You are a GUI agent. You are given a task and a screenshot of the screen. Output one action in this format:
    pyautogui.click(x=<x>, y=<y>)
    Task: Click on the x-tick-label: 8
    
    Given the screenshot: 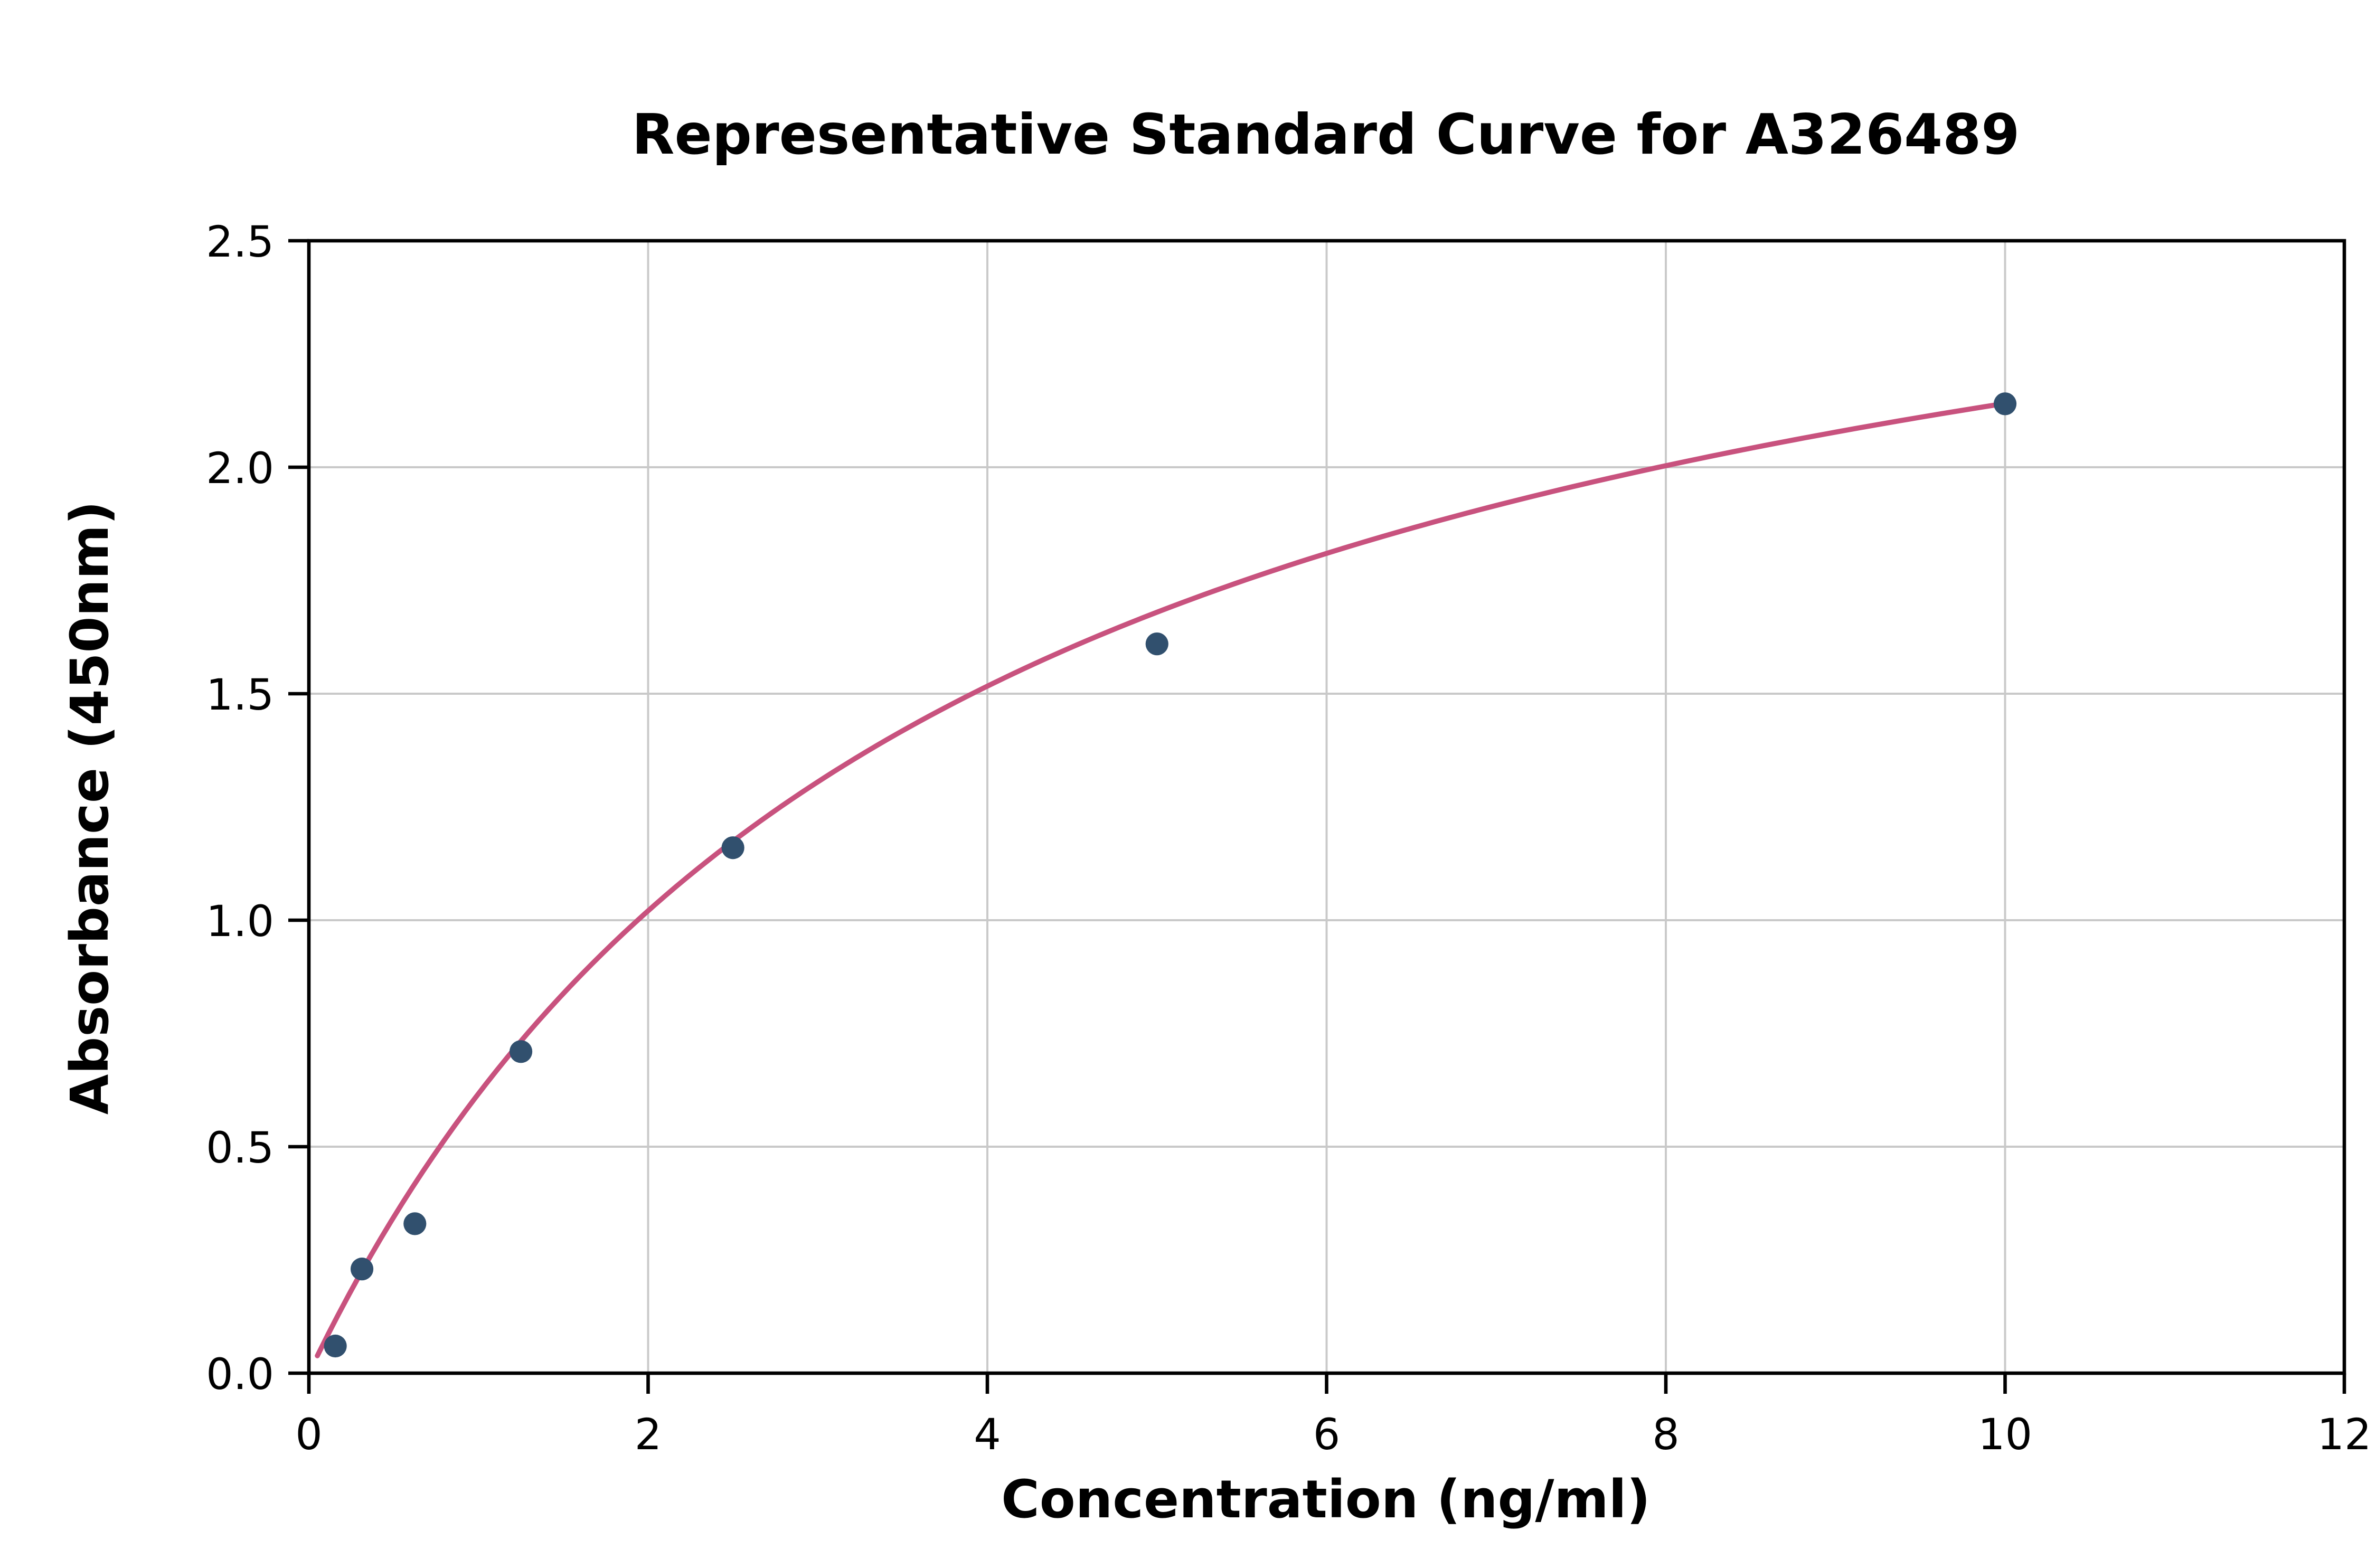 What is the action you would take?
    pyautogui.click(x=1666, y=1435)
    